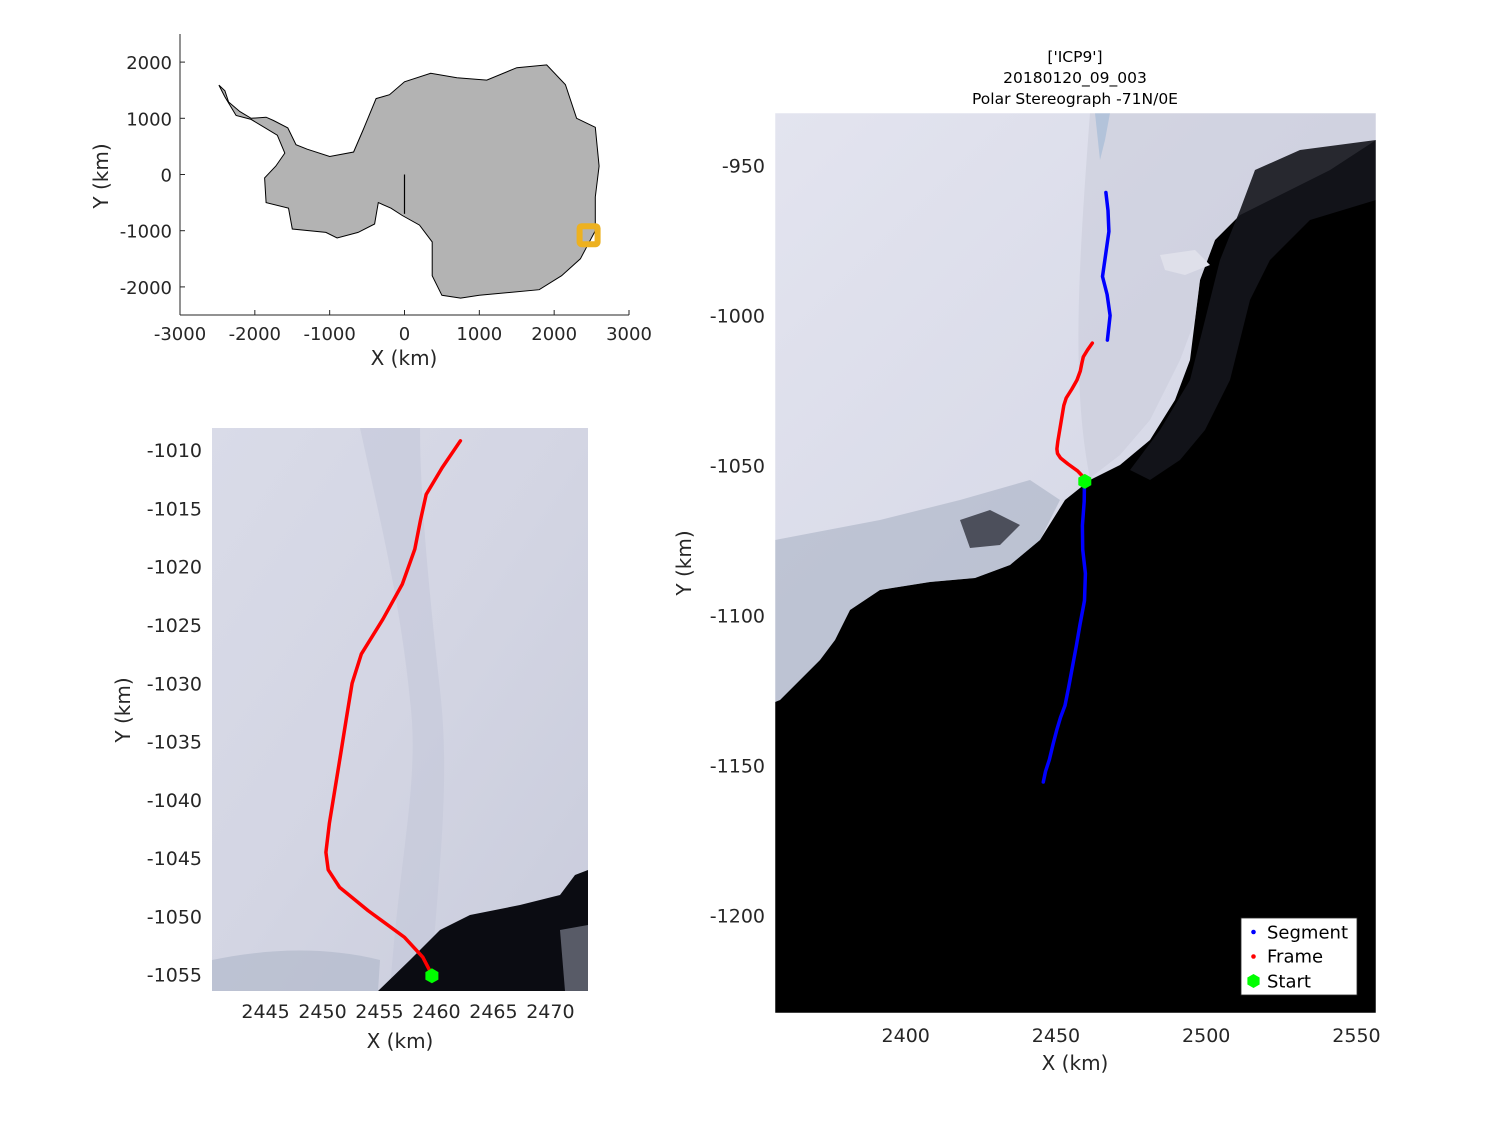  What do you see at coordinates (737, 317) in the screenshot?
I see `main-y-tick-label: -1000` at bounding box center [737, 317].